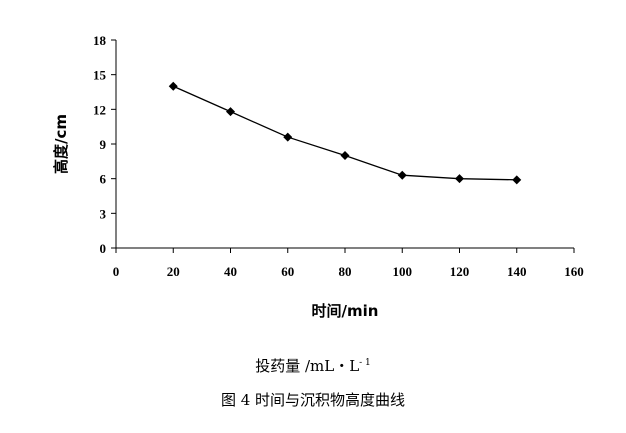  Describe the element at coordinates (230, 271) in the screenshot. I see `x-tick-label: 40` at that location.